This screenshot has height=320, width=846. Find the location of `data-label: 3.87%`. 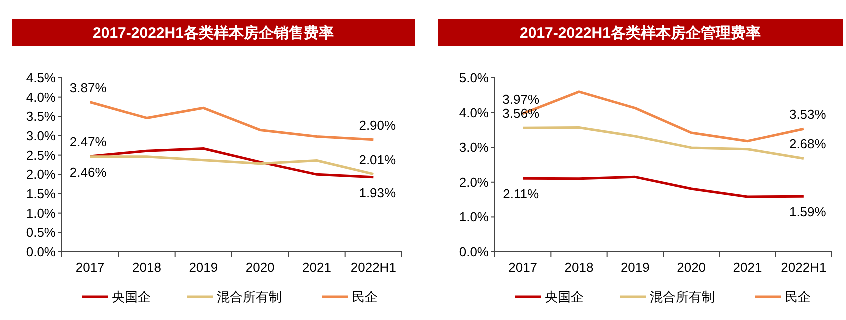

data-label: 3.87% is located at coordinates (89, 88).